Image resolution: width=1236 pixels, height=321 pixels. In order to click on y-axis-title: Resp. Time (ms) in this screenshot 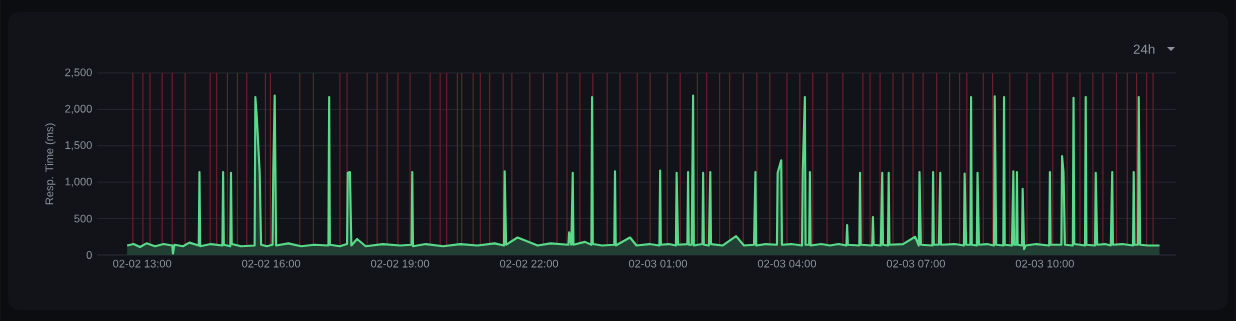, I will do `click(50, 164)`.